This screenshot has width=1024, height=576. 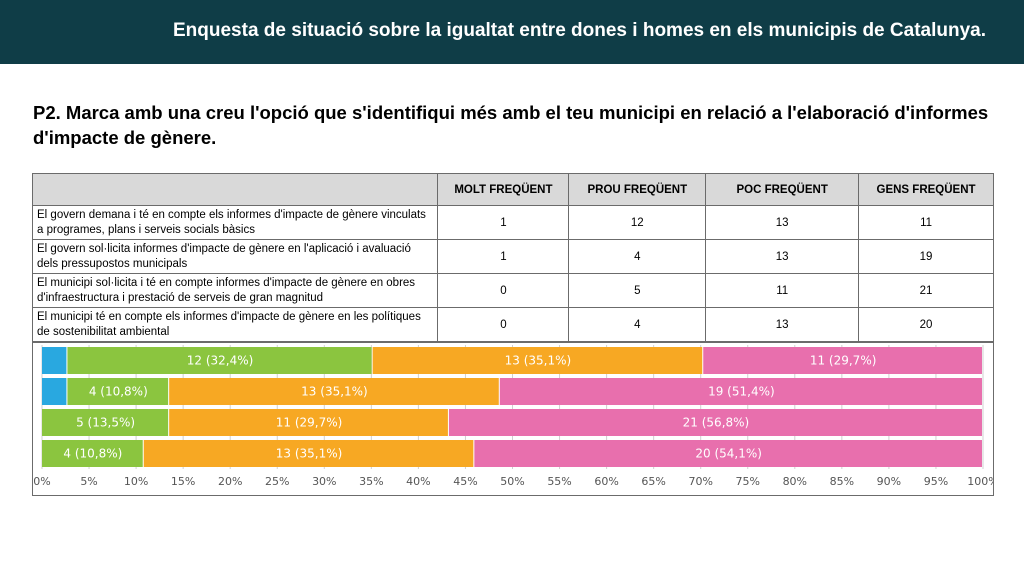 What do you see at coordinates (277, 481) in the screenshot?
I see `x-tick-label: 25%` at bounding box center [277, 481].